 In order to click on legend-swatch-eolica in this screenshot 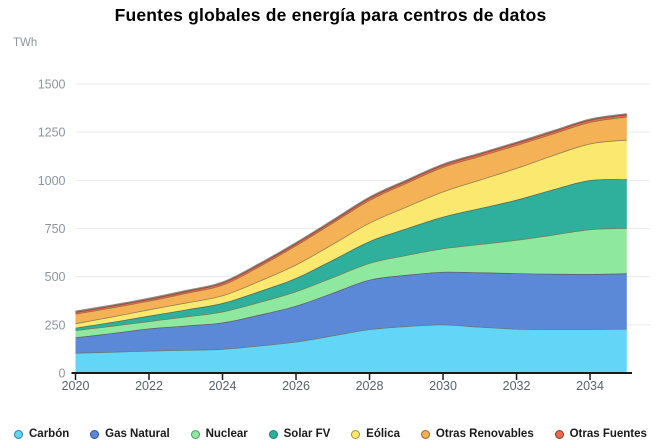, I will do `click(356, 434)`.